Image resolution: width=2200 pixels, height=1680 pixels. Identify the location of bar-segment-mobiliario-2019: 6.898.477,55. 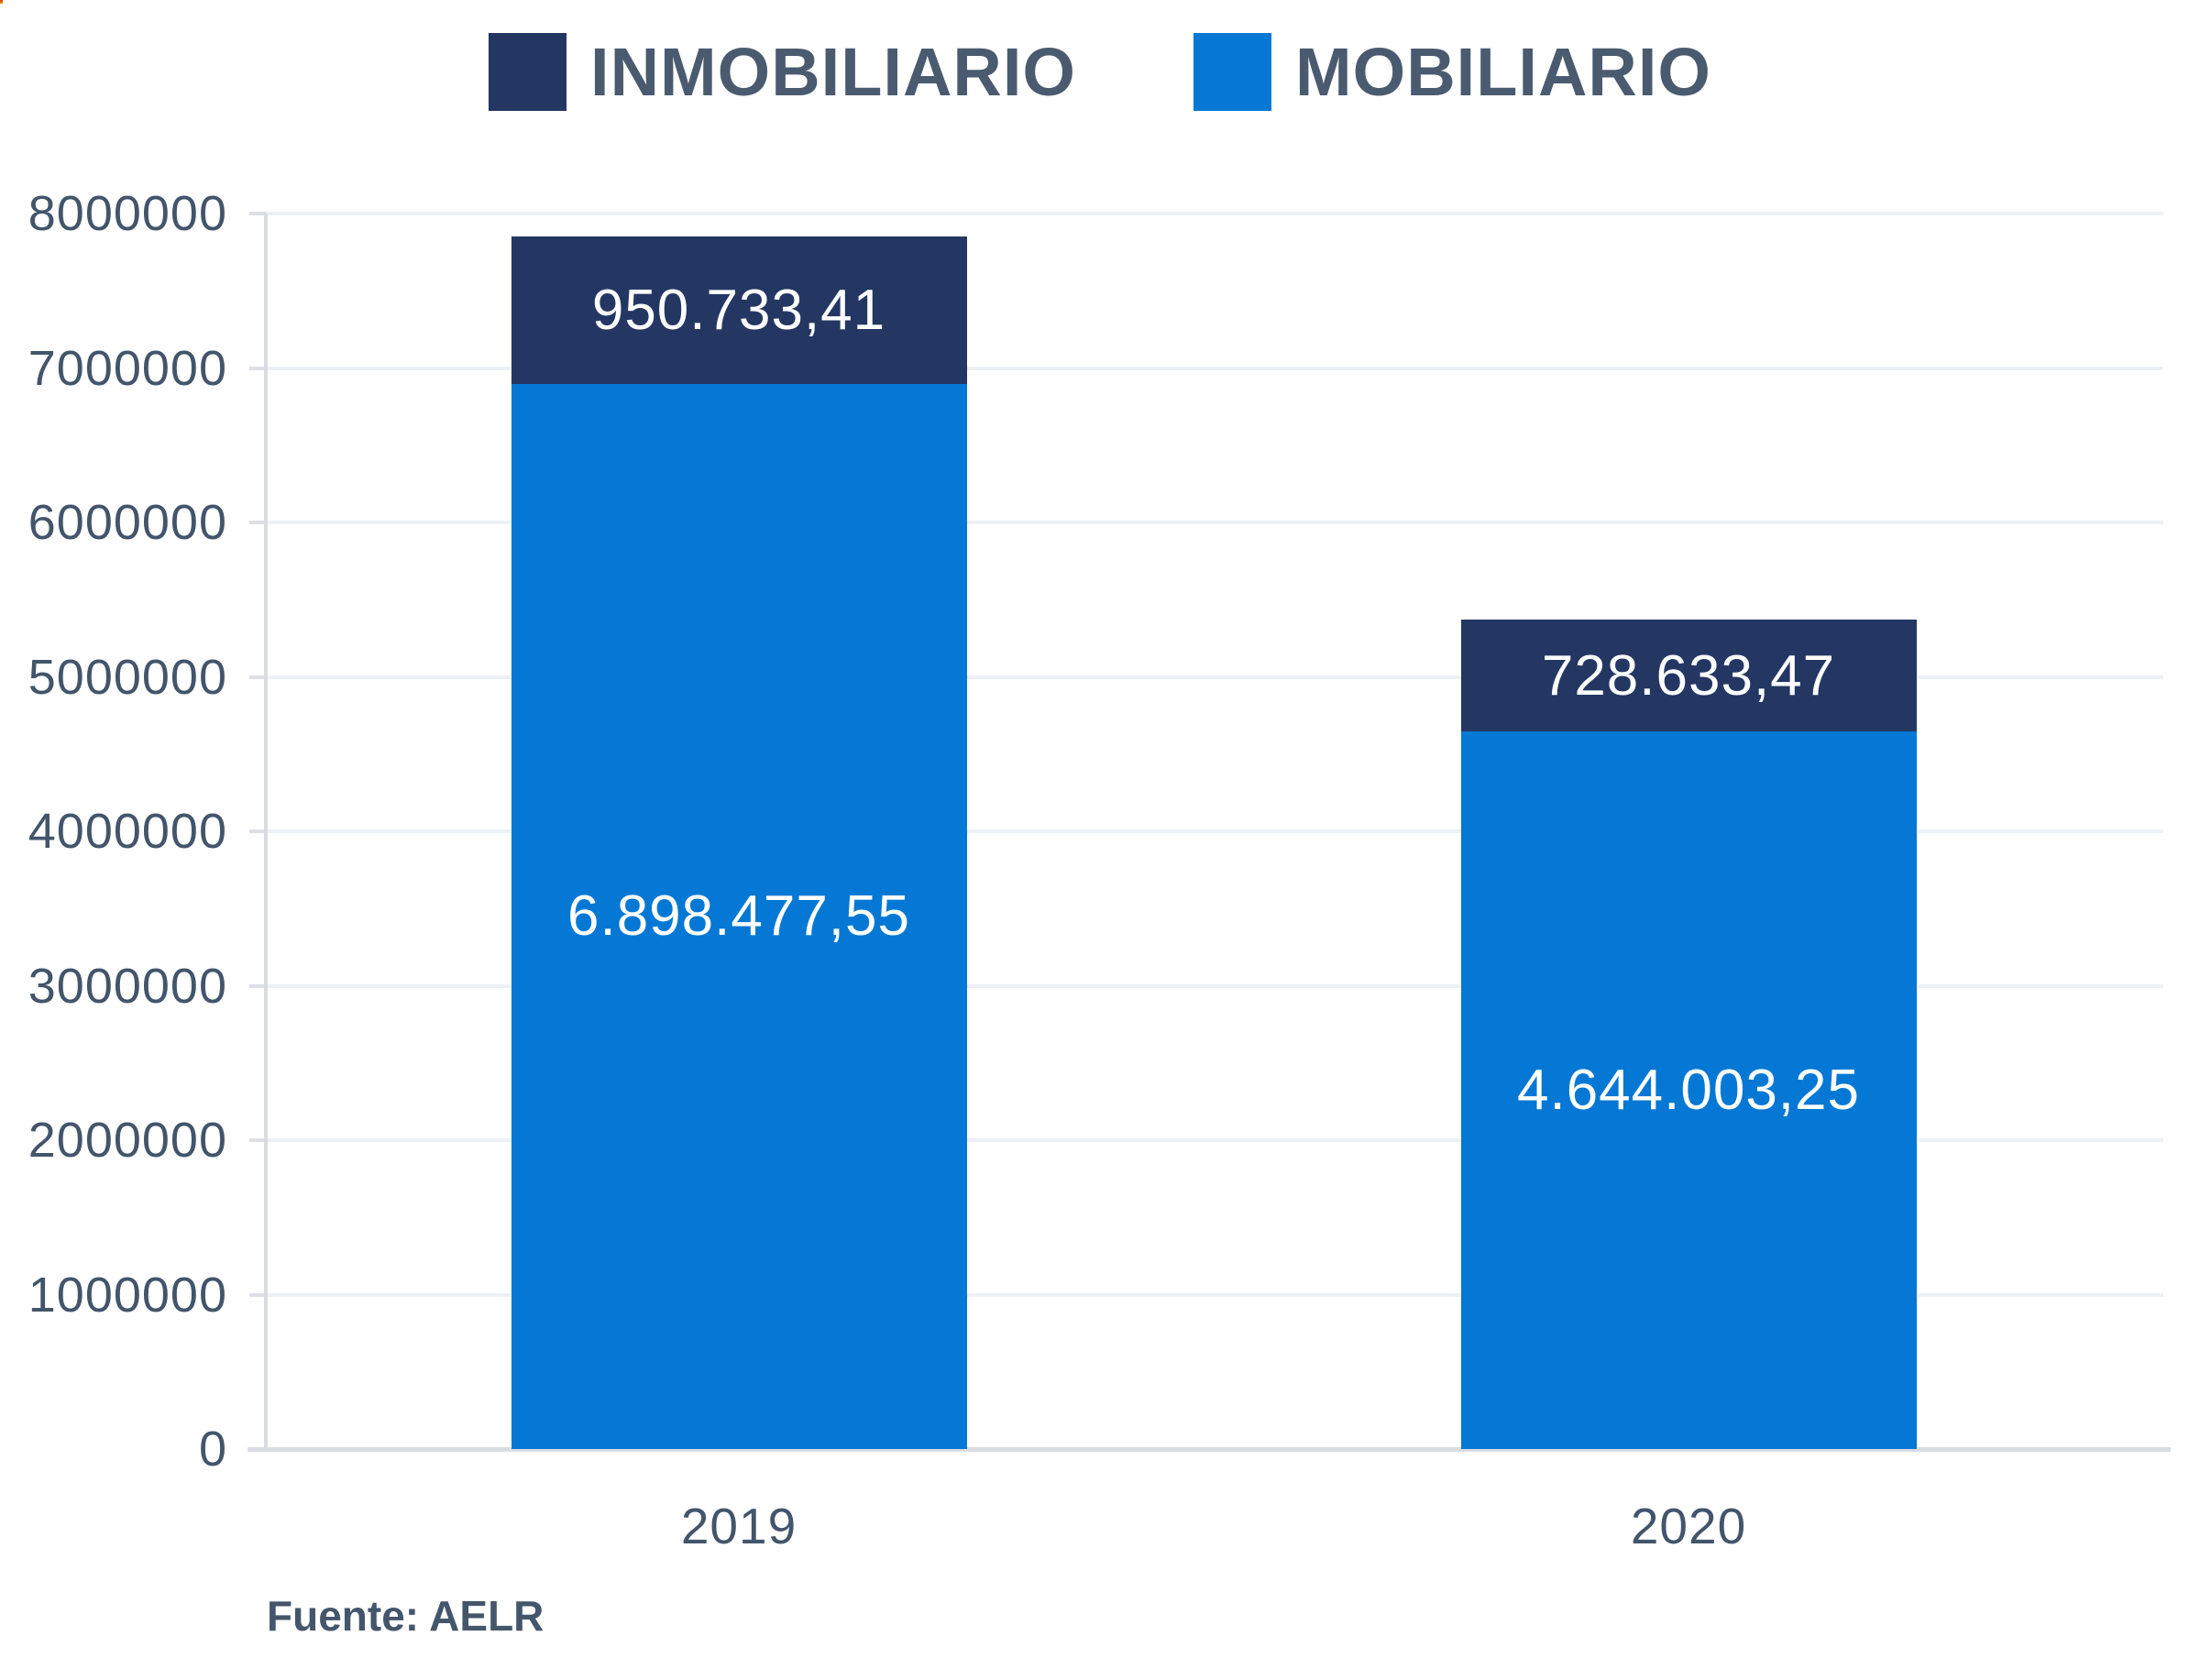
(739, 916).